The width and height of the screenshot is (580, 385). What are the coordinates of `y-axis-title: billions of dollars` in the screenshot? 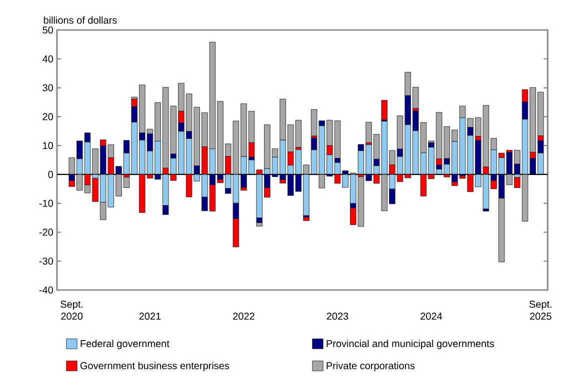 It's located at (80, 20).